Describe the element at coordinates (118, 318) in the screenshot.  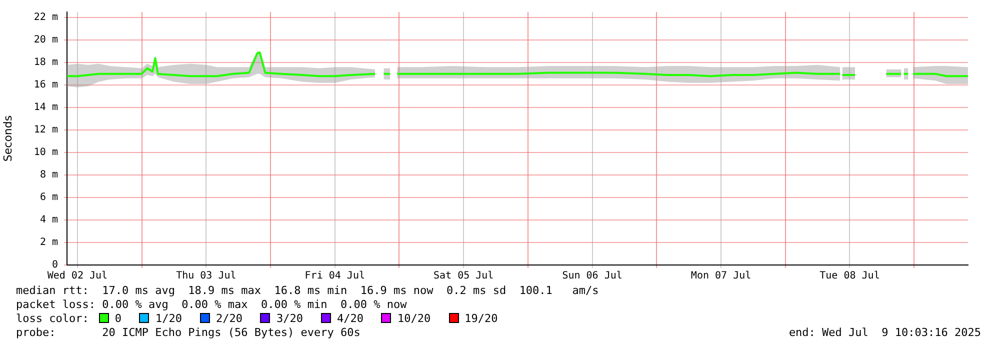
I see `legend-label: 0` at that location.